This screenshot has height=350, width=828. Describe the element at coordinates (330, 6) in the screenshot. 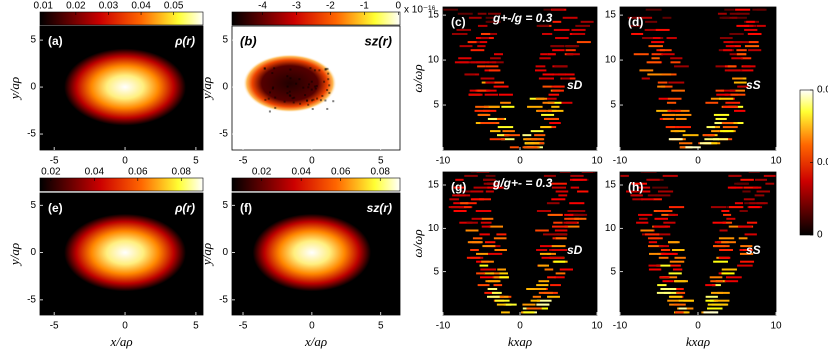

I see `colorbar-tick-label: -2` at that location.